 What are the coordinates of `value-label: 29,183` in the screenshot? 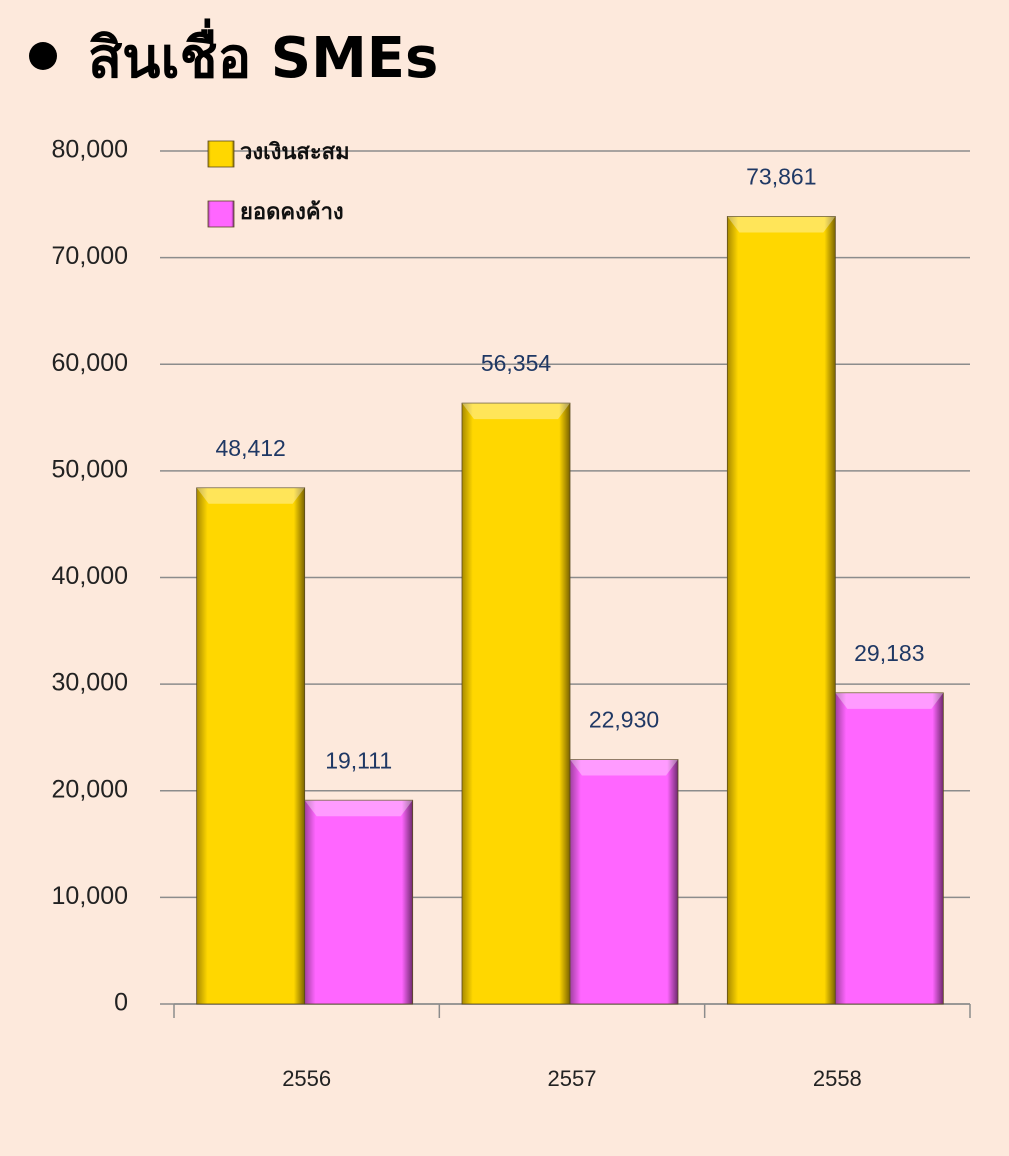 It's located at (889, 653).